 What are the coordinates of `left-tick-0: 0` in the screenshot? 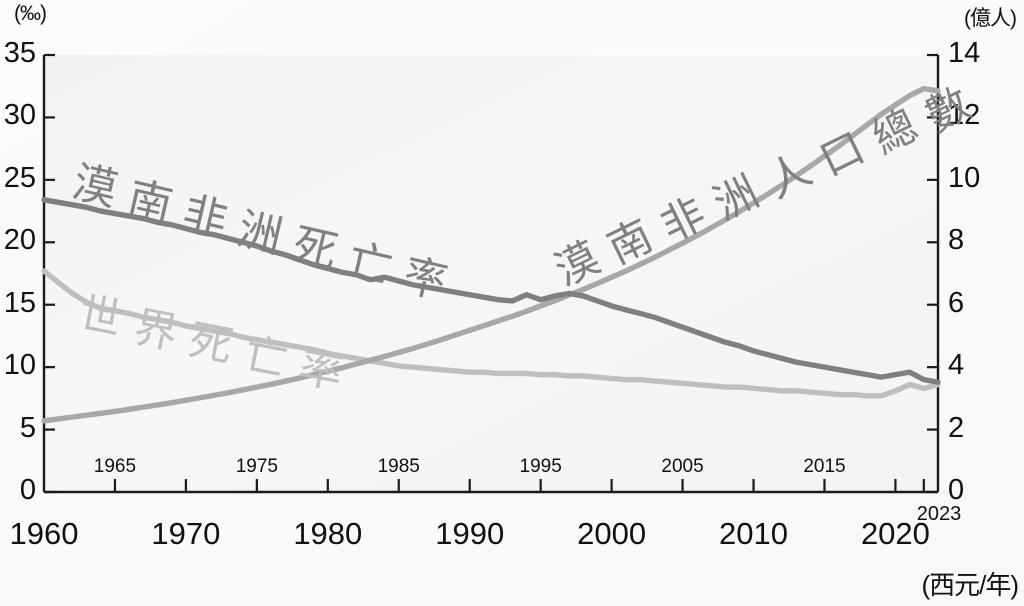 It's located at (27, 490).